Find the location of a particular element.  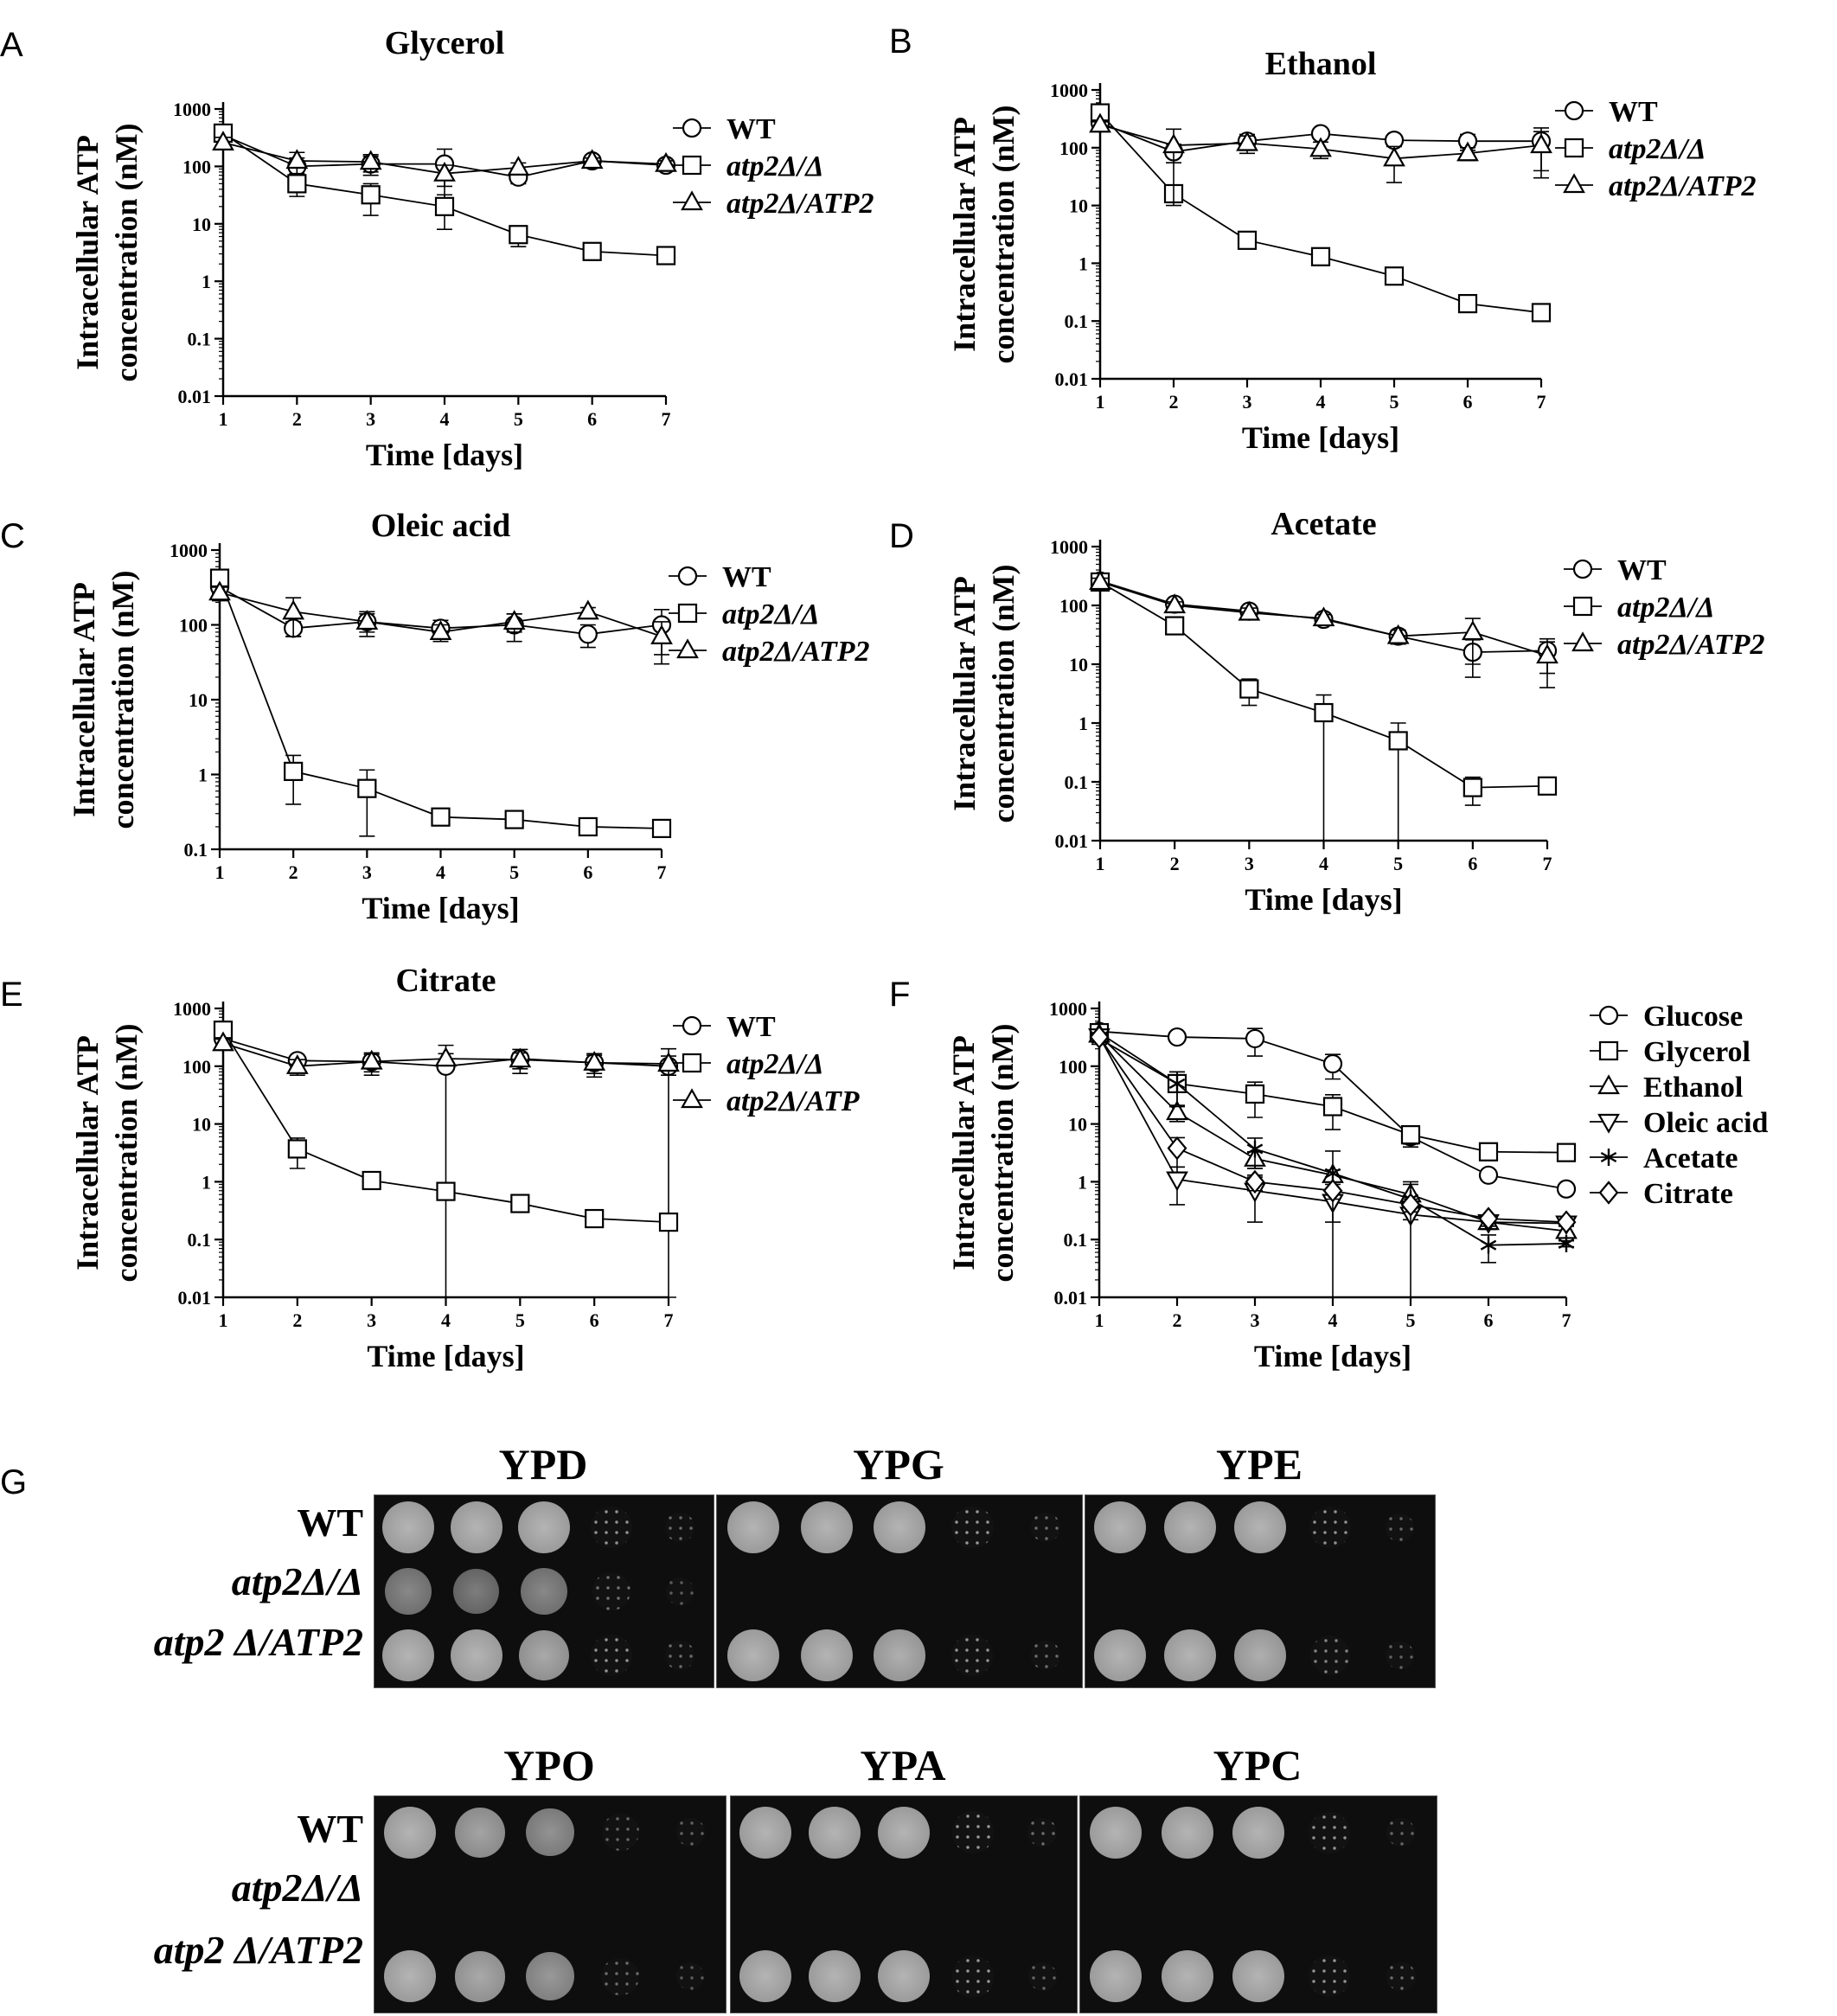

y-tick-label: 100 is located at coordinates (196, 1067).